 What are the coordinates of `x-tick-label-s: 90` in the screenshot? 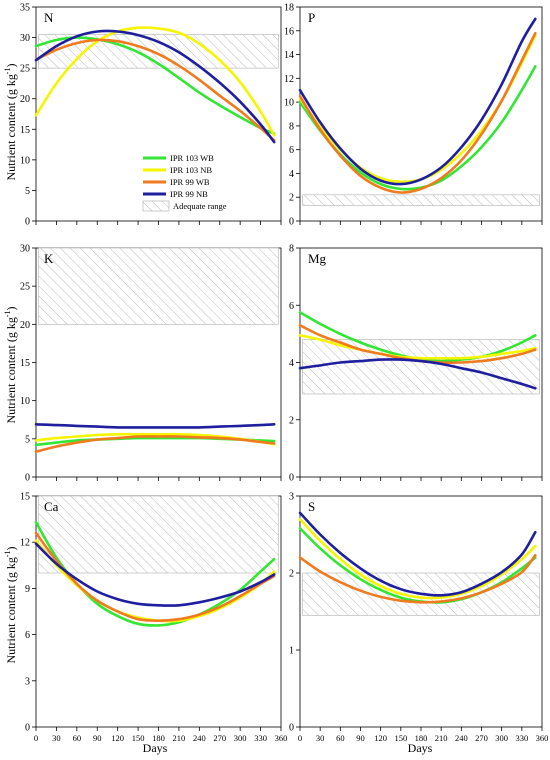 It's located at (360, 738).